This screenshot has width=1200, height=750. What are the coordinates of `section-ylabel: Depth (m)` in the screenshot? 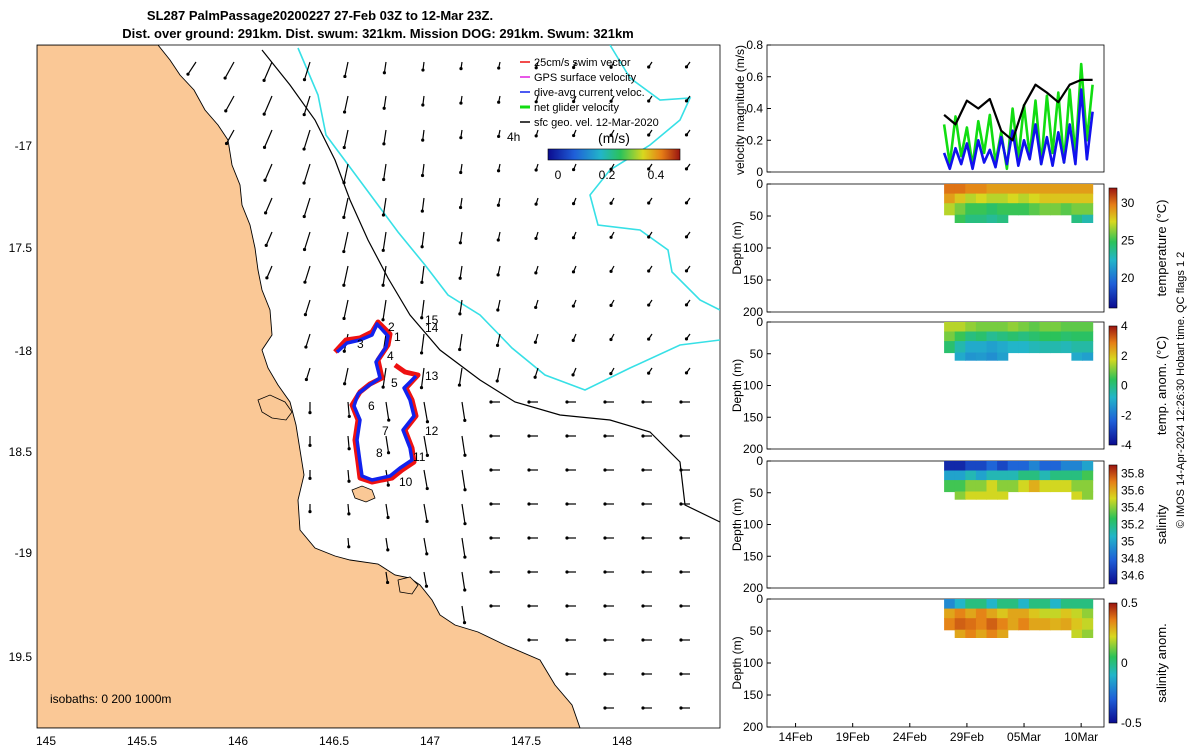 It's located at (737, 662).